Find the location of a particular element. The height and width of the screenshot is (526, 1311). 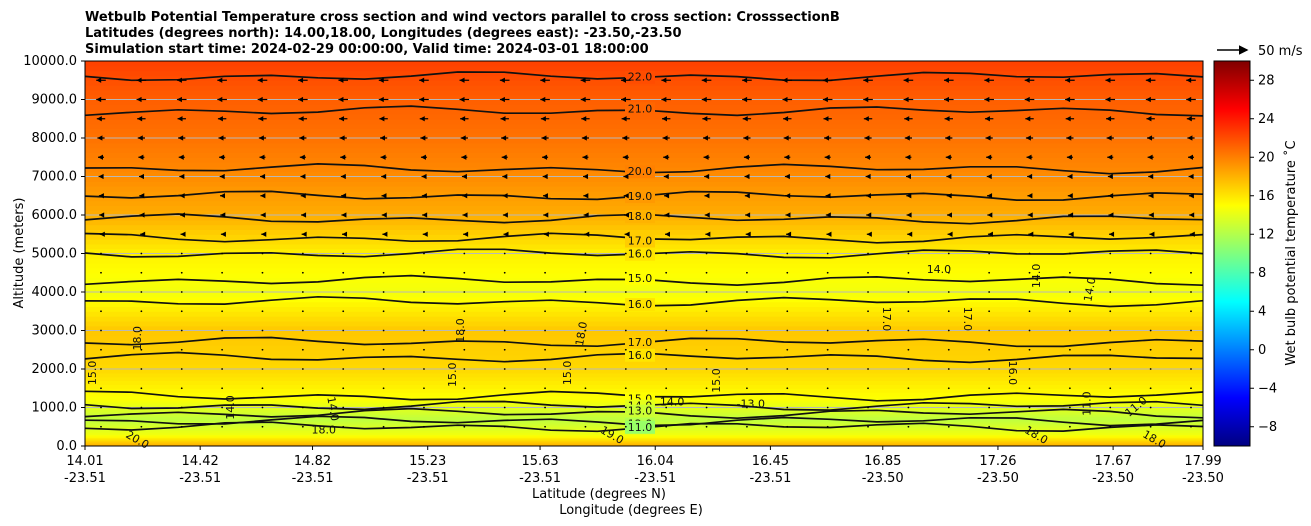

x-tick-label-lat: 17.99 is located at coordinates (1202, 461).